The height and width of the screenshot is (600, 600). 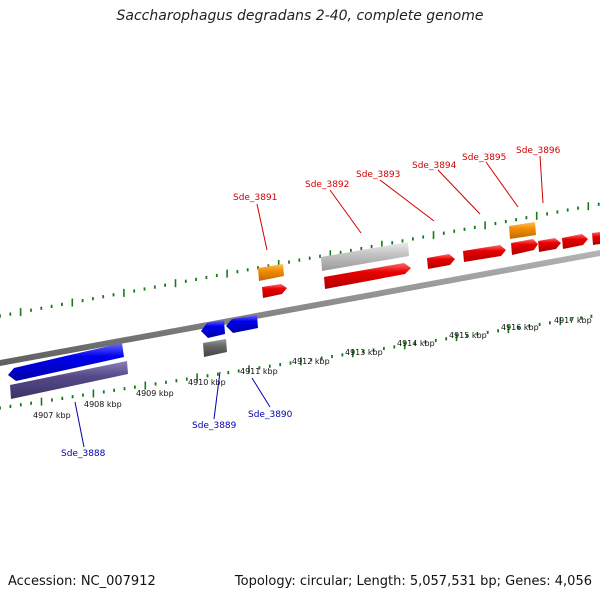 What do you see at coordinates (213, 329) in the screenshot?
I see `gene-sde-3889-arrow` at bounding box center [213, 329].